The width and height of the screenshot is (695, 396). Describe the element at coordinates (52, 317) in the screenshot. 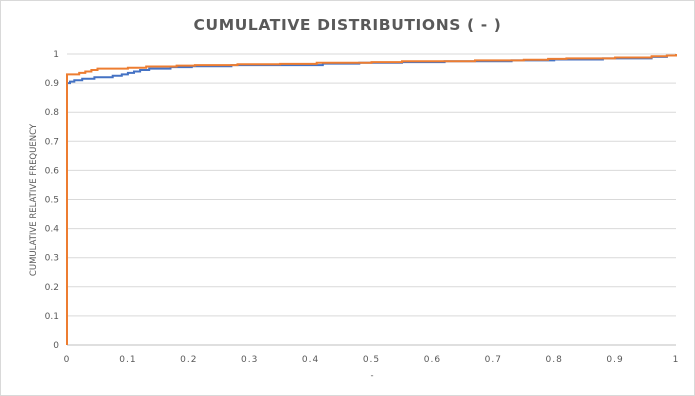

I see `y-tick-label: 0.1` at that location.